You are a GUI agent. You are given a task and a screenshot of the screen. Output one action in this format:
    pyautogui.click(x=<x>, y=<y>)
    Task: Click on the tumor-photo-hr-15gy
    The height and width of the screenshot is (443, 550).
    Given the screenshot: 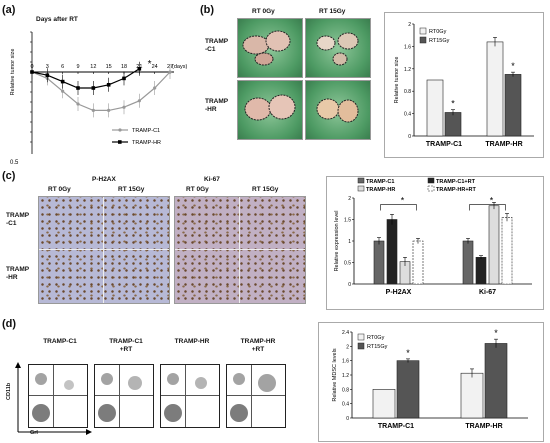 What is the action you would take?
    pyautogui.click(x=338, y=110)
    